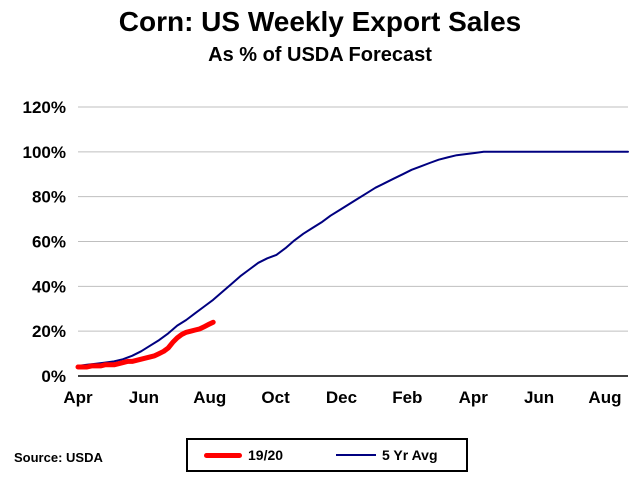  I want to click on y-axis-ticks: 0% 20% 40% 60% 80% 100% 120%, so click(44, 242).